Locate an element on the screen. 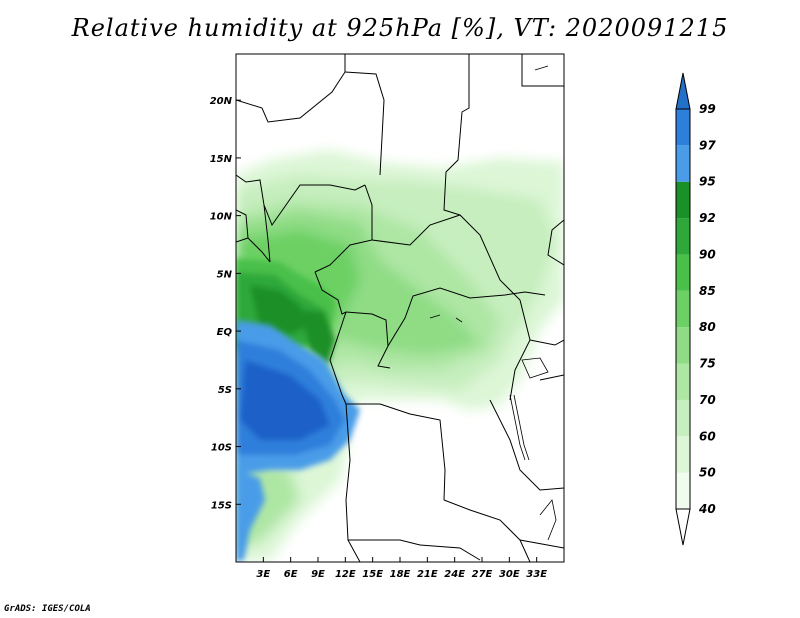  x-tick-label: 27E is located at coordinates (482, 574).